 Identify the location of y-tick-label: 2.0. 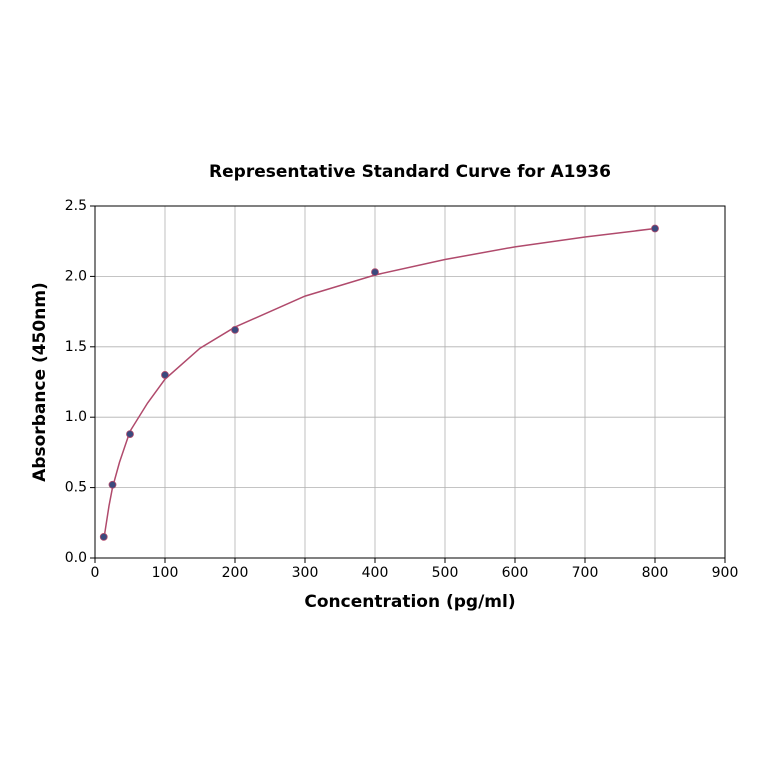
(76, 276).